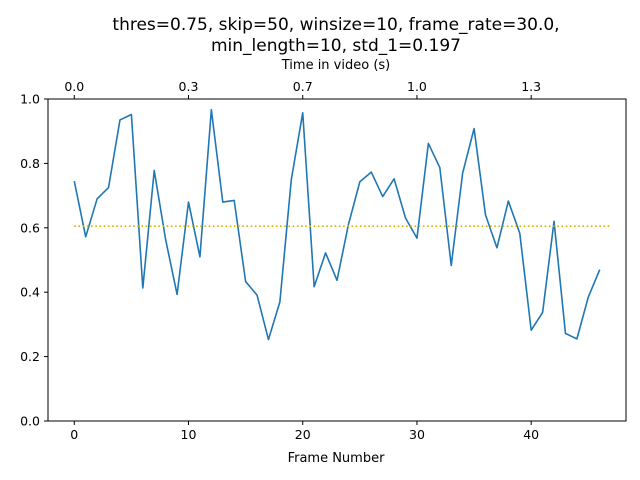 The width and height of the screenshot is (640, 480). Describe the element at coordinates (303, 86) in the screenshot. I see `top-tick-label: 0.7` at that location.